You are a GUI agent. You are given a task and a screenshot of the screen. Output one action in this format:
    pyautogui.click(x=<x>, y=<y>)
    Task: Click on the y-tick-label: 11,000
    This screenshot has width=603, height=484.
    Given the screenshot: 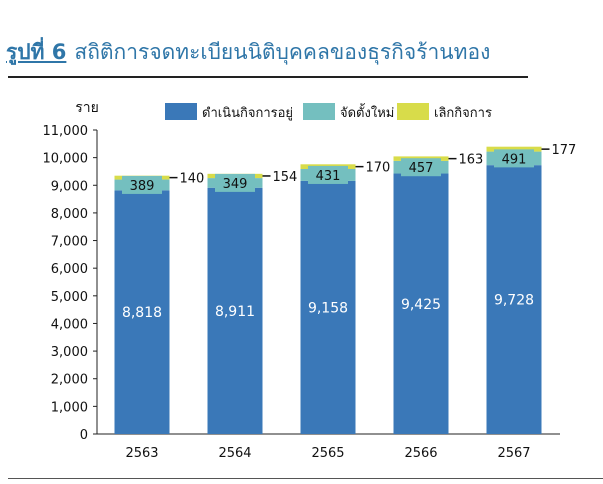 What is the action you would take?
    pyautogui.click(x=66, y=131)
    